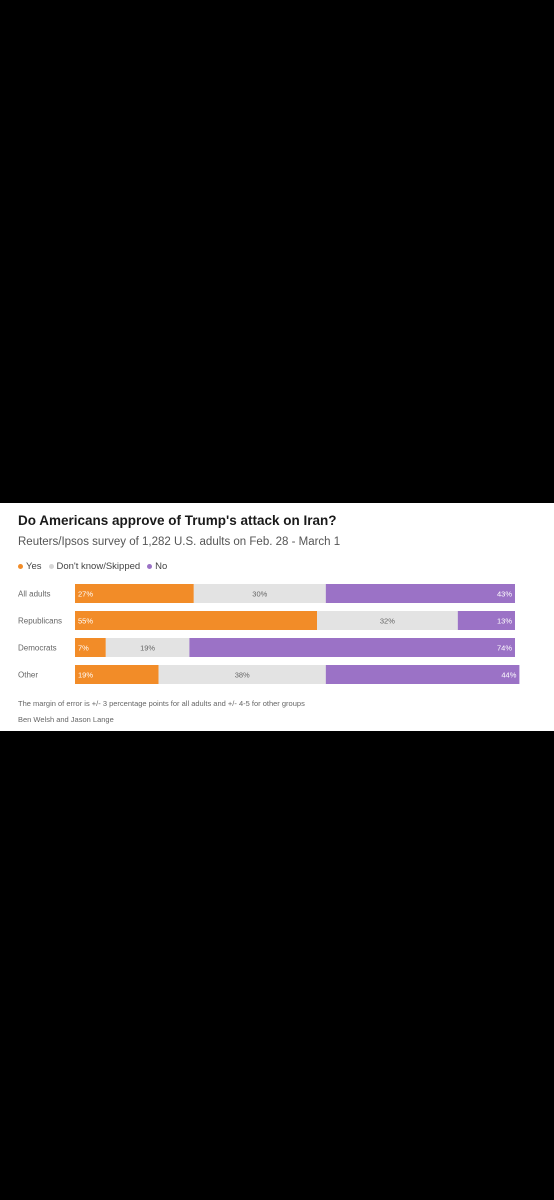 The height and width of the screenshot is (1200, 554). What do you see at coordinates (504, 594) in the screenshot?
I see `data-label-all-adults-no: 43%` at bounding box center [504, 594].